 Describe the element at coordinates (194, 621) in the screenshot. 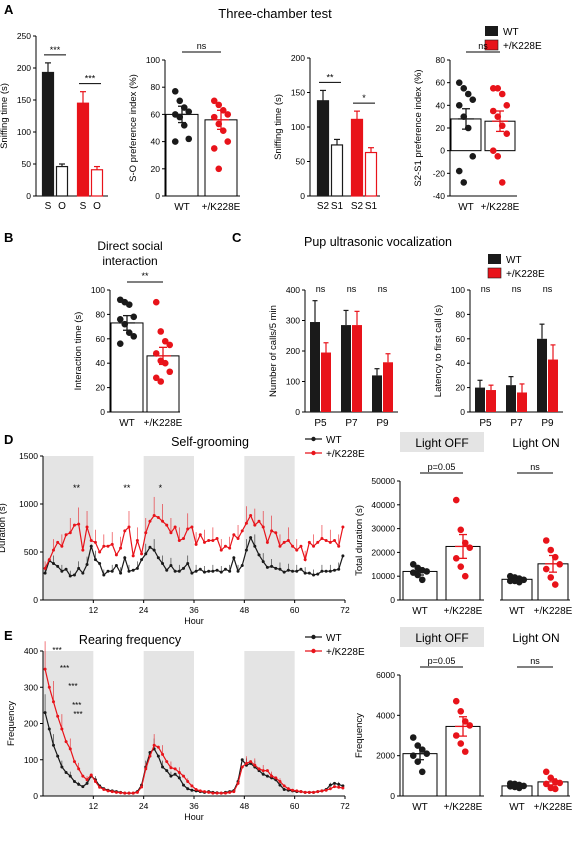

I see `D1-x-axis-label: Hour` at that location.